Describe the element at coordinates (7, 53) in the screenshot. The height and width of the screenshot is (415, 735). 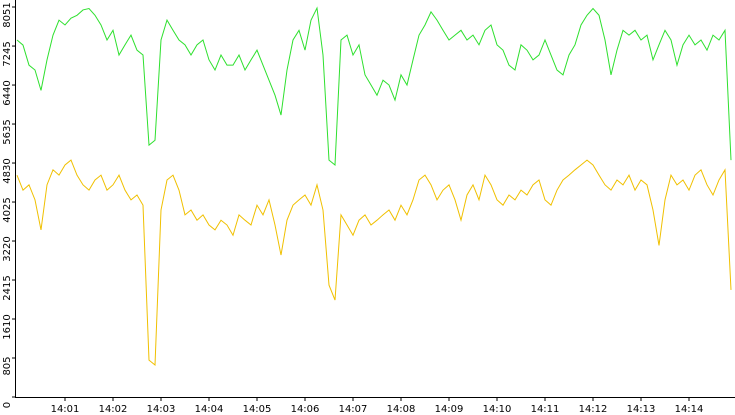
I see `y-tick-label: 7245` at that location.